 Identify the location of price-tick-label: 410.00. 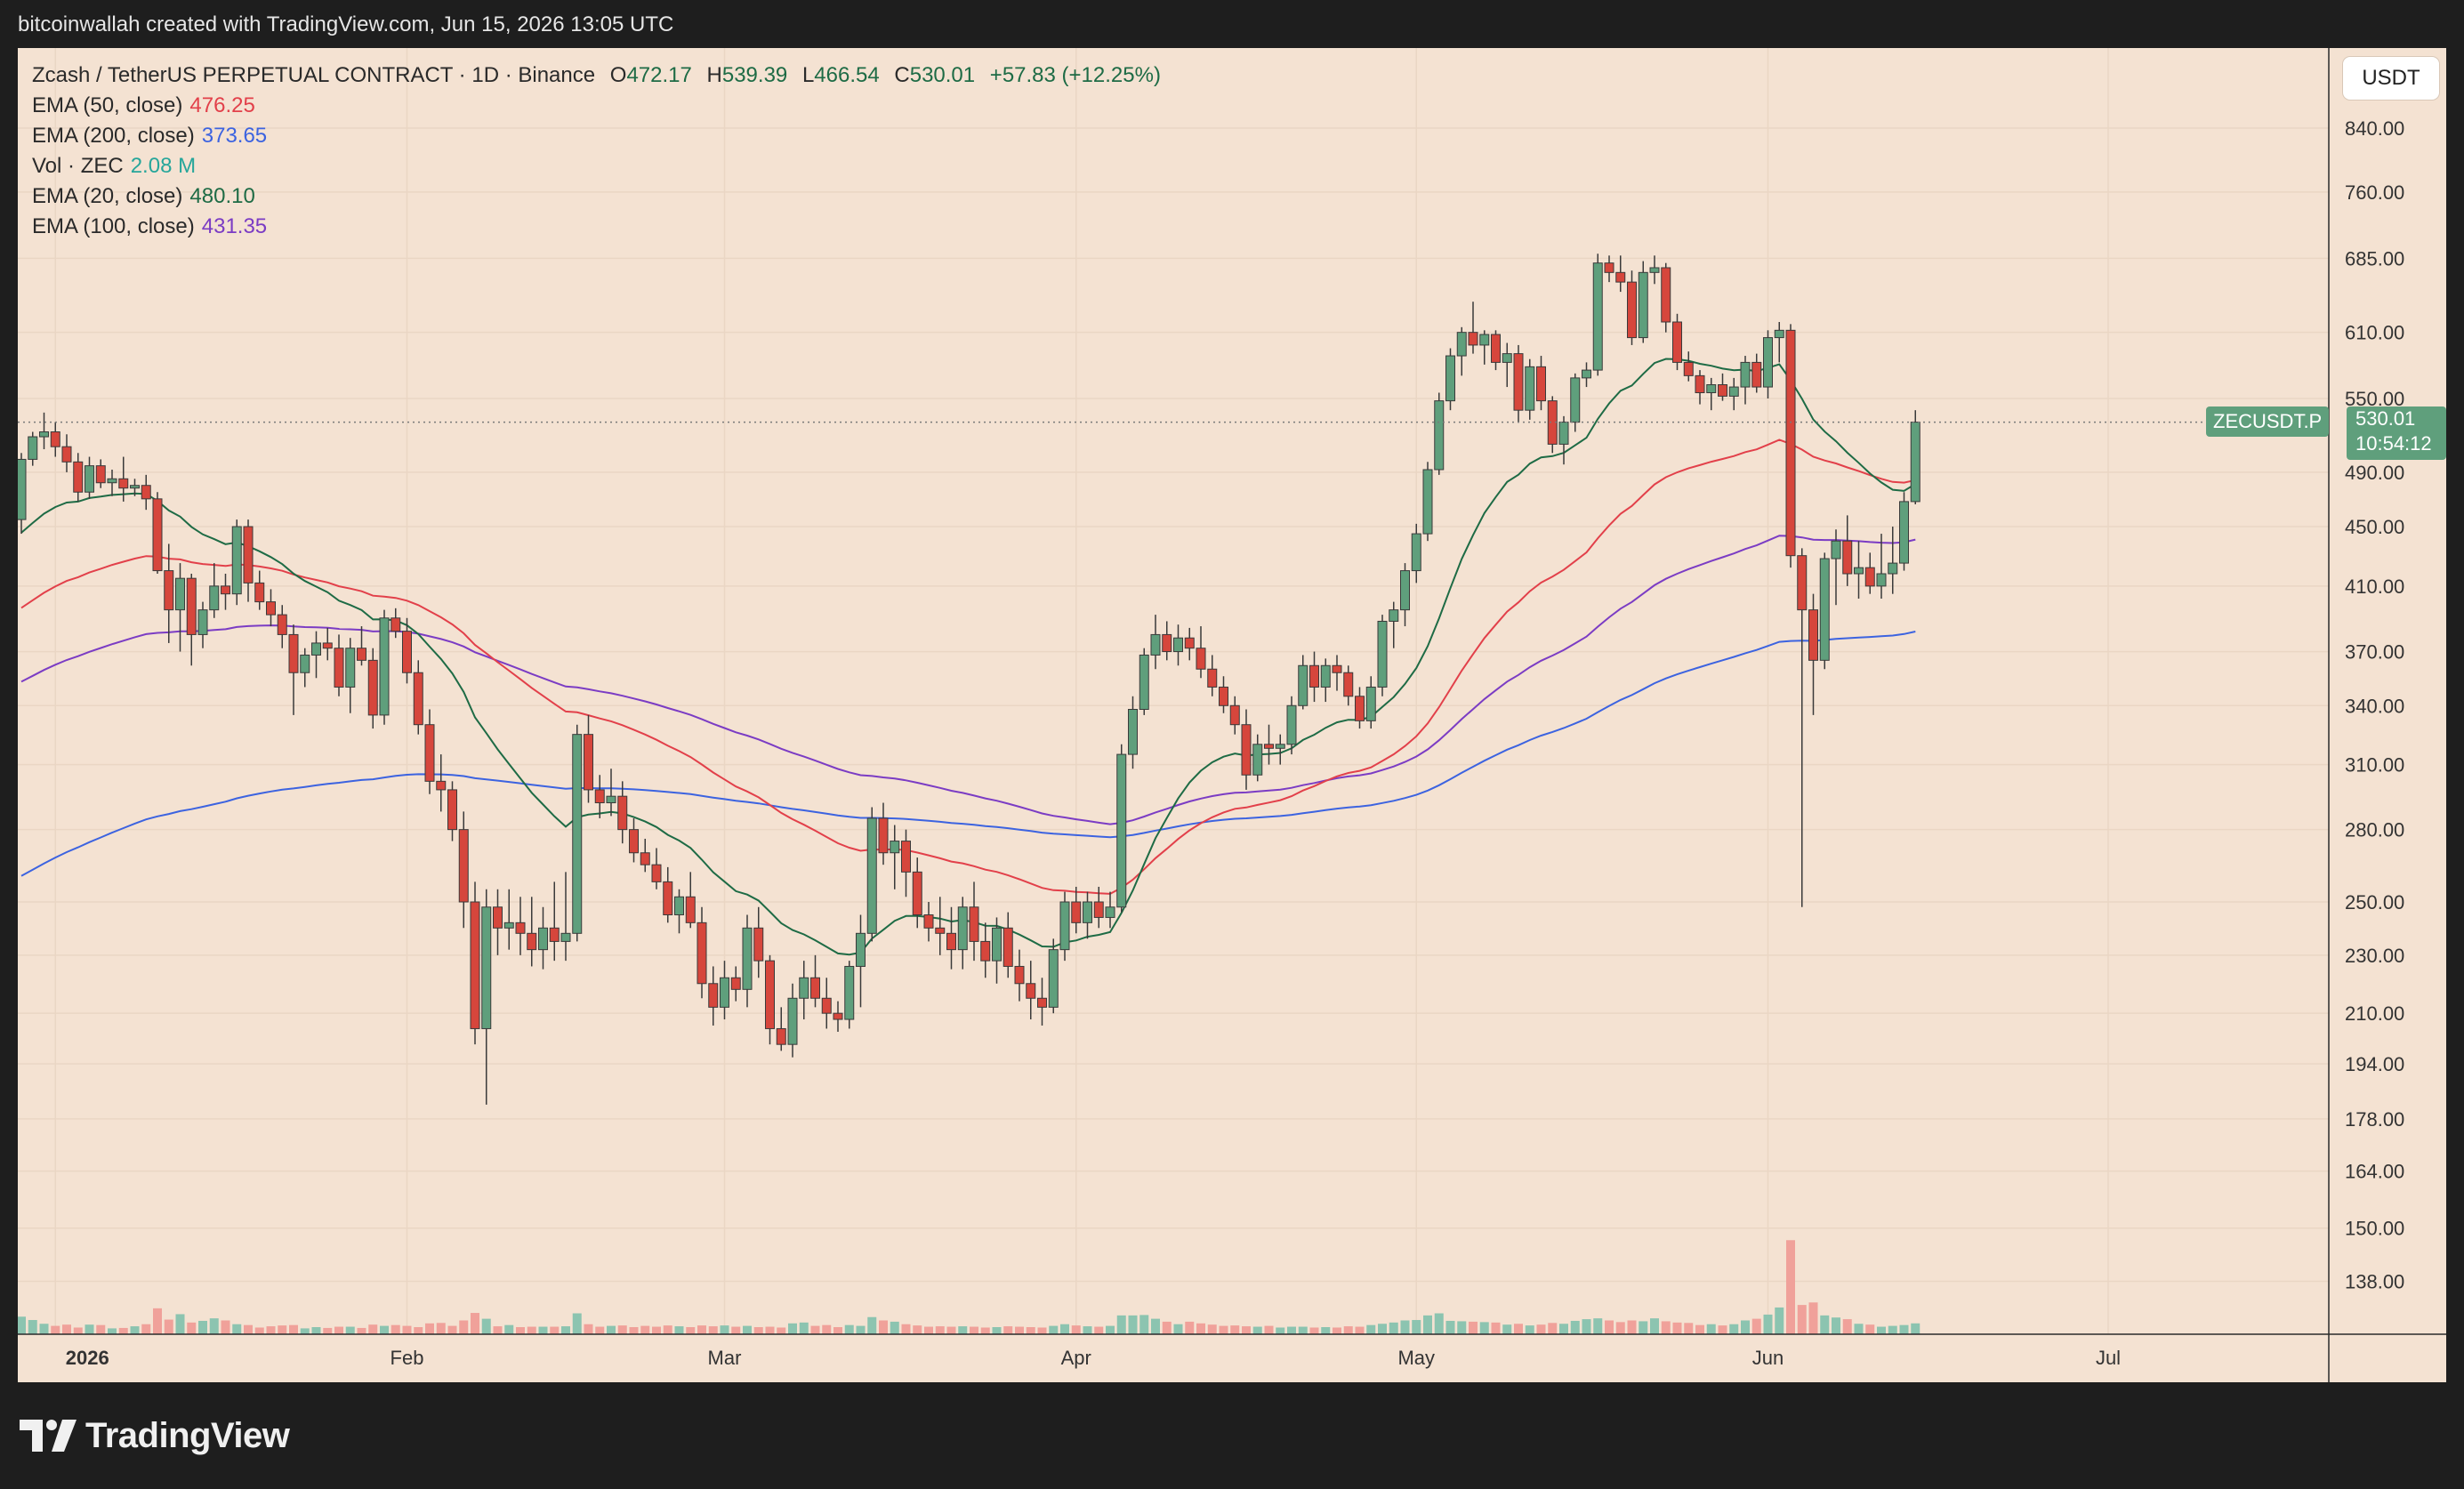
(2374, 586).